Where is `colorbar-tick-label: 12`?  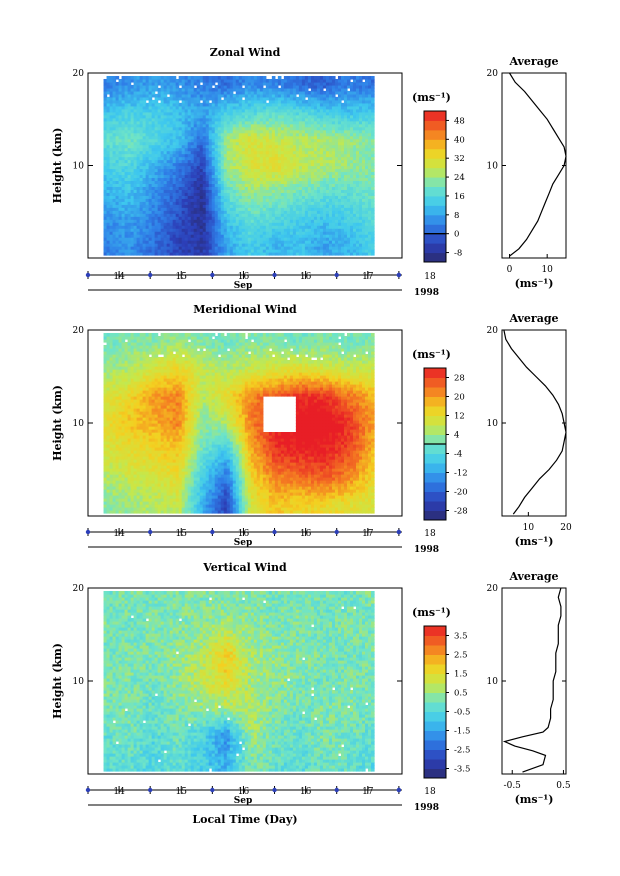 colorbar-tick-label: 12 is located at coordinates (459, 417).